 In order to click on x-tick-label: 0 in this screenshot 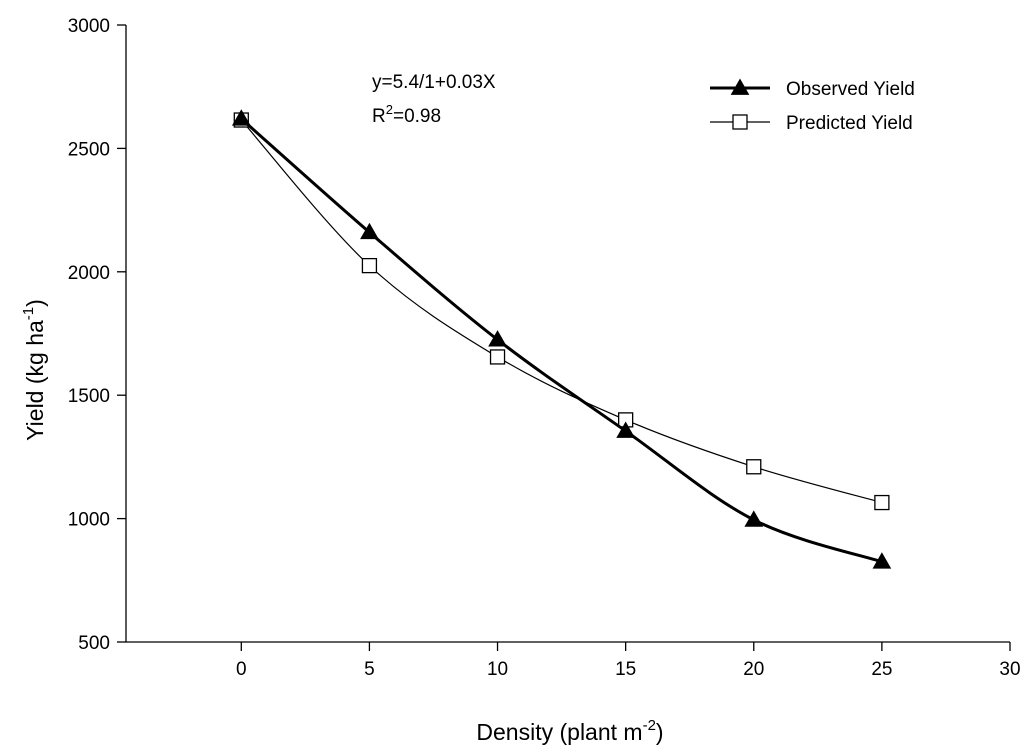, I will do `click(241, 669)`.